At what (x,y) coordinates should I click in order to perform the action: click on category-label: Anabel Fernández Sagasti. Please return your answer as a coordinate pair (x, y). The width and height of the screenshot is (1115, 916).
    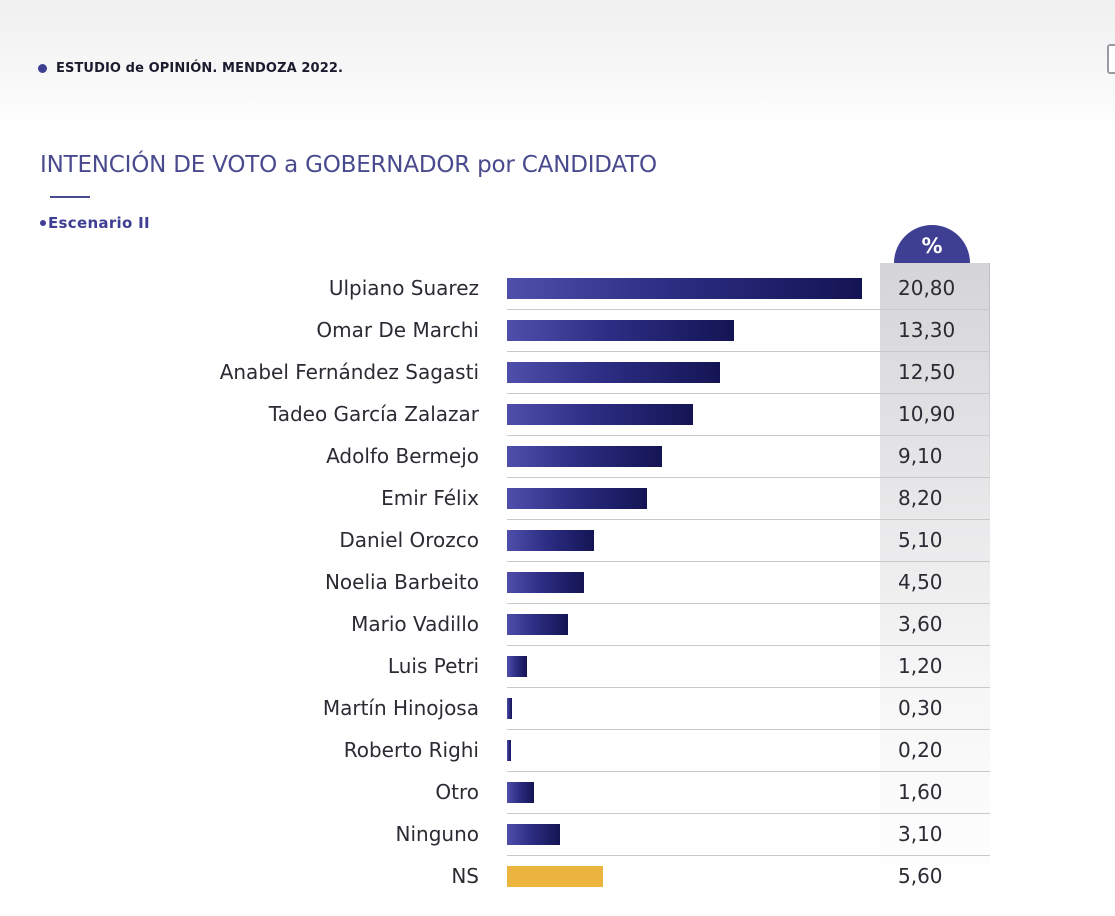
    Looking at the image, I should click on (349, 372).